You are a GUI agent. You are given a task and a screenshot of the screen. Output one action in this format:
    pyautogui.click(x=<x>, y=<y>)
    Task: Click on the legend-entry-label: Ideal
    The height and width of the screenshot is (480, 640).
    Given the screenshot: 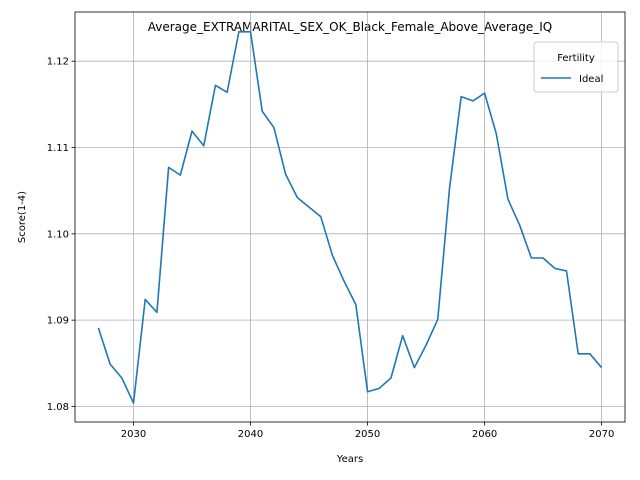 What is the action you would take?
    pyautogui.click(x=591, y=79)
    